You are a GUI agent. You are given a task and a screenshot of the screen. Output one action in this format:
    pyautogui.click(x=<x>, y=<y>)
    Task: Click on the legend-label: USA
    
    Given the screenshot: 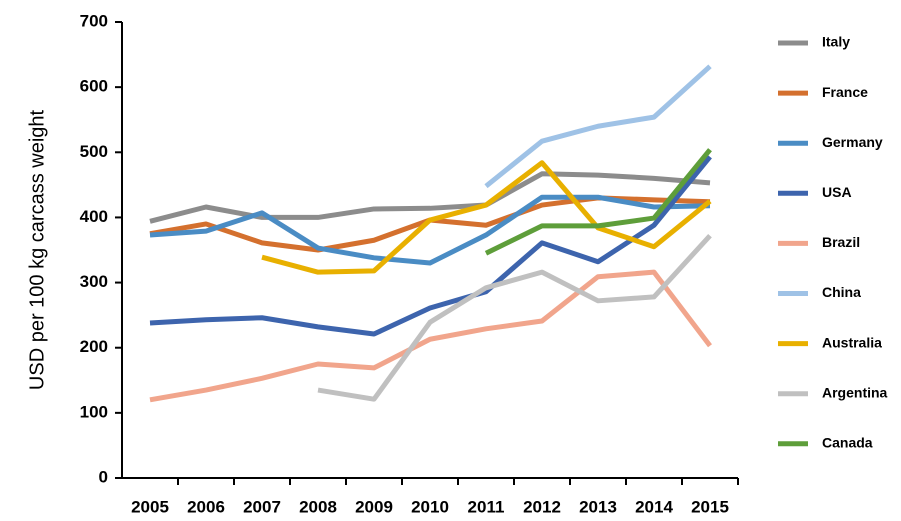 What is the action you would take?
    pyautogui.click(x=837, y=192)
    